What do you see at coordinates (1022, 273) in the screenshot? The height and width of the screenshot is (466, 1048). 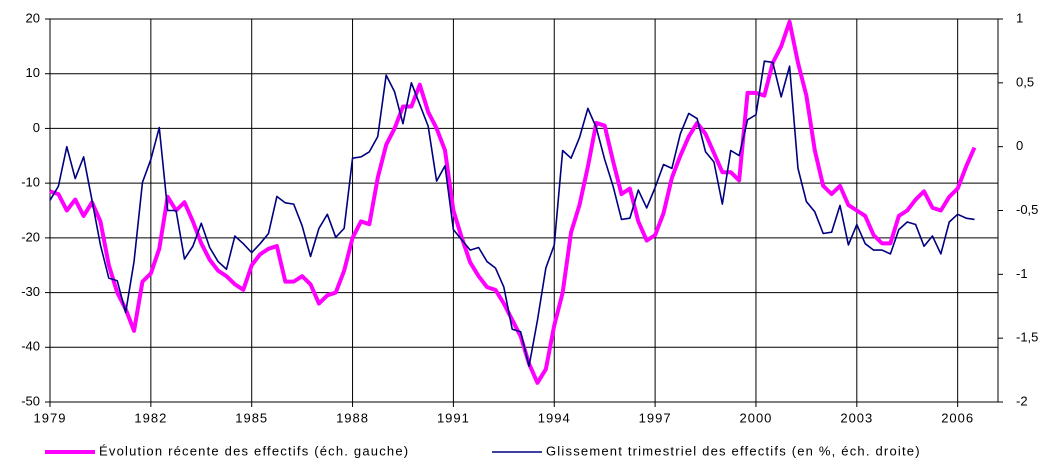 I see `y2-tick-label: -1` at bounding box center [1022, 273].